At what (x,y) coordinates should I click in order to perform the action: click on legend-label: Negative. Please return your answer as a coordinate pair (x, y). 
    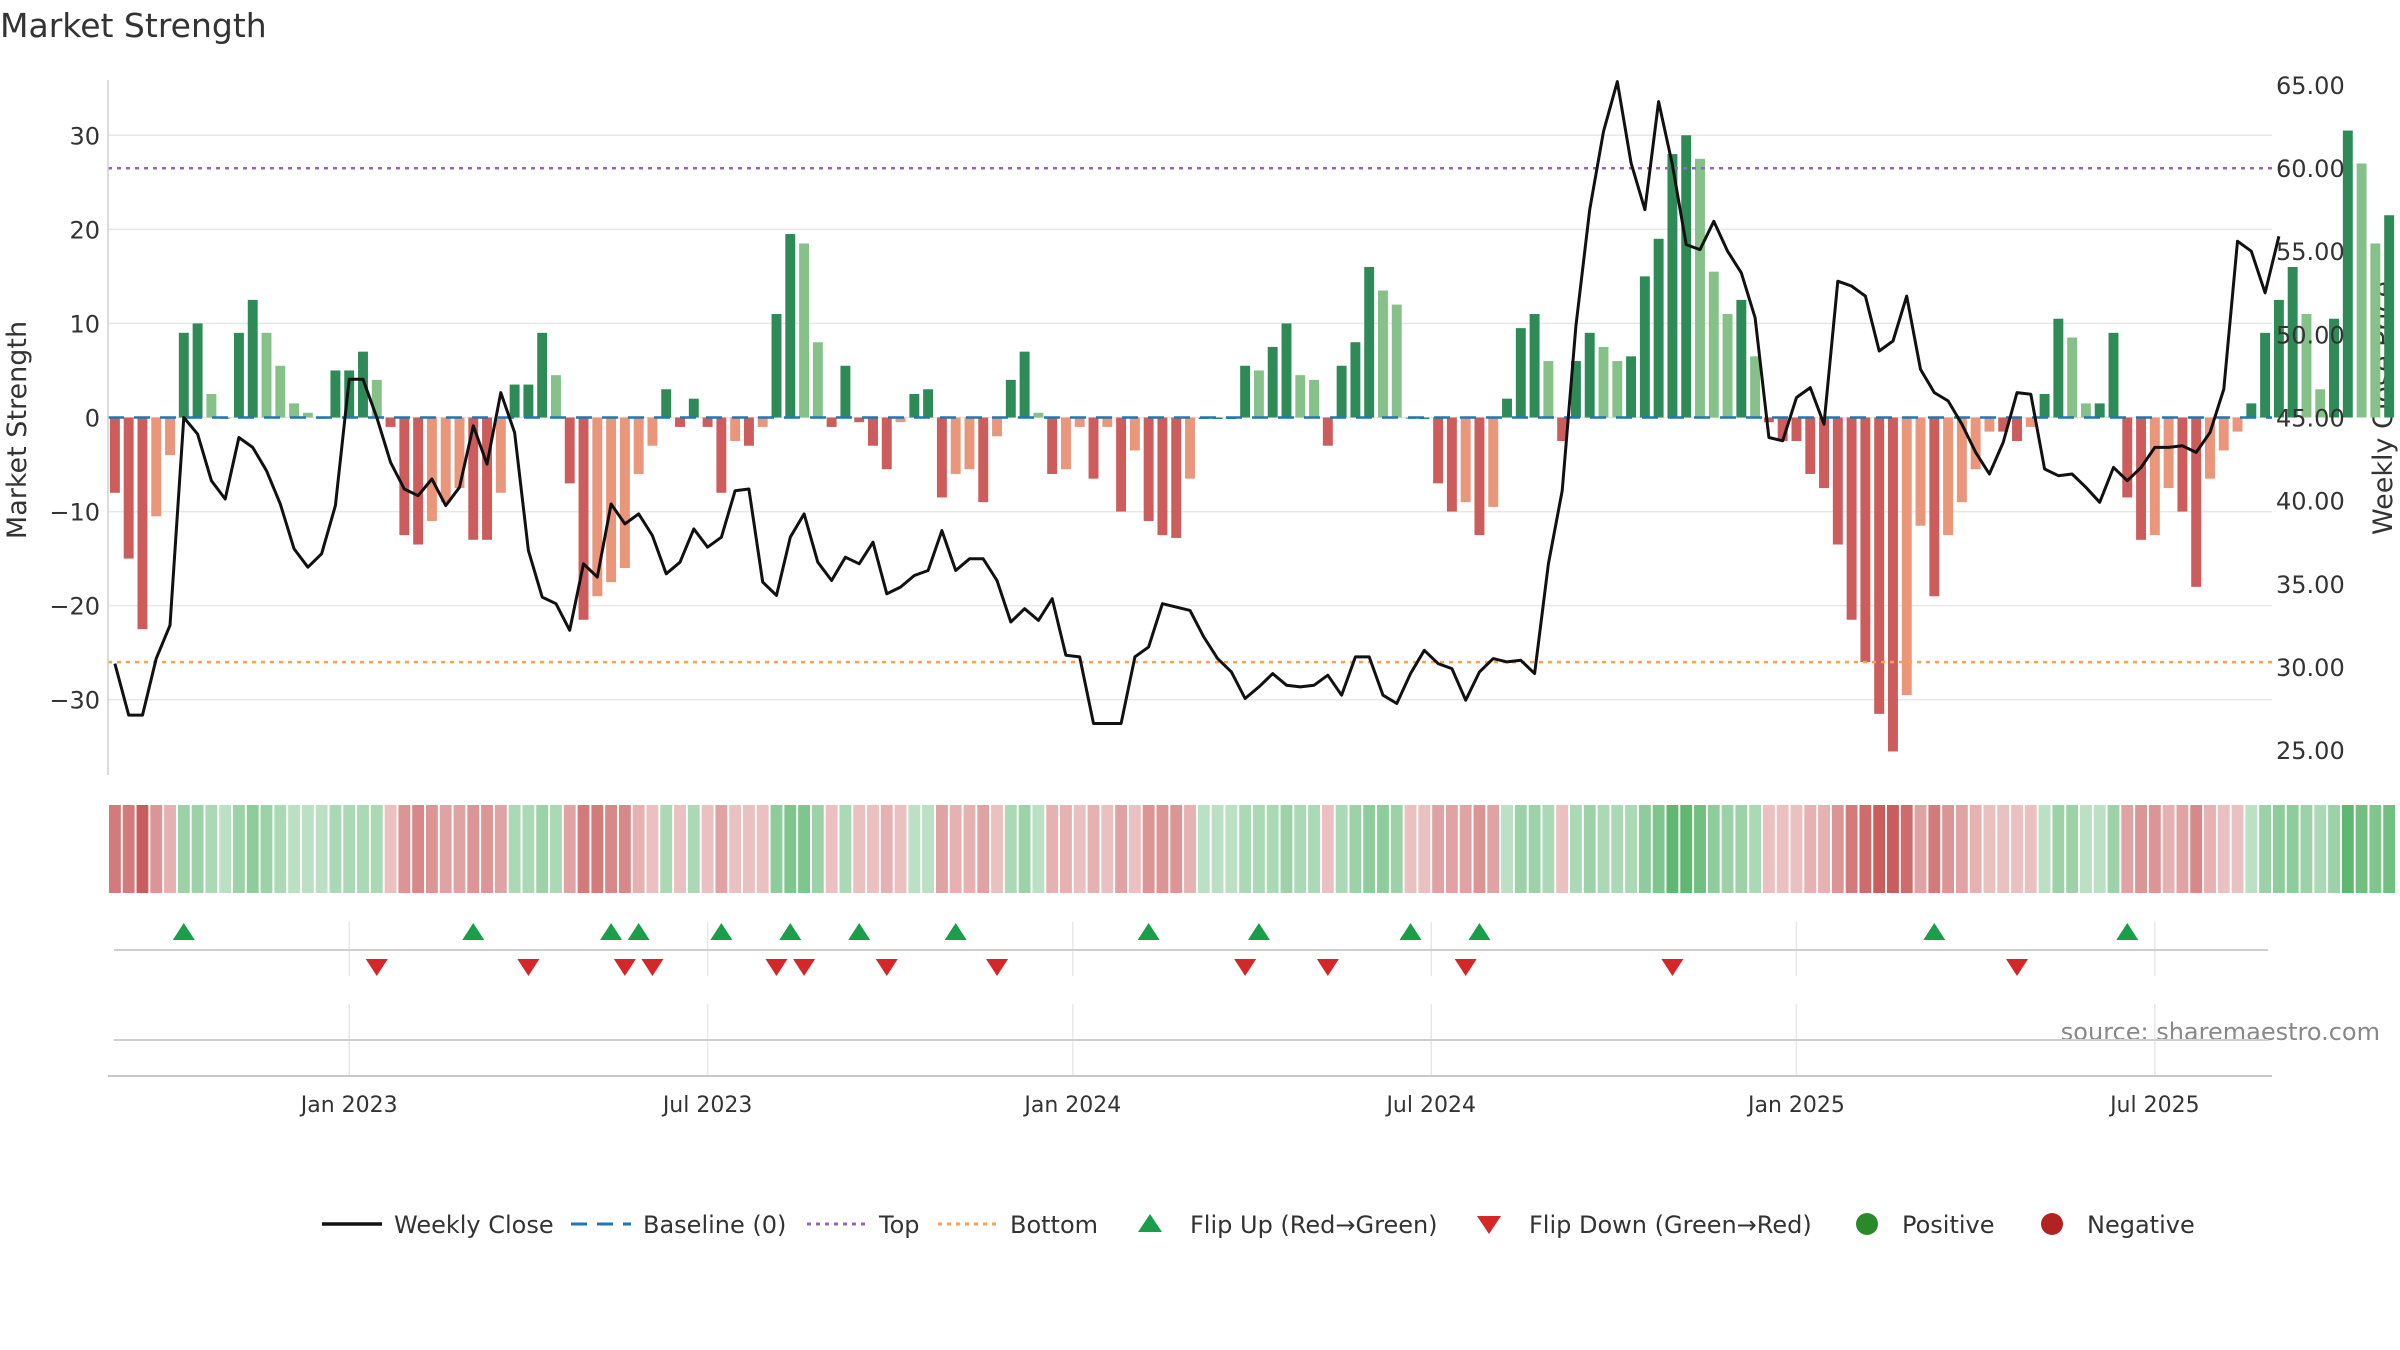
    Looking at the image, I should click on (2141, 1225).